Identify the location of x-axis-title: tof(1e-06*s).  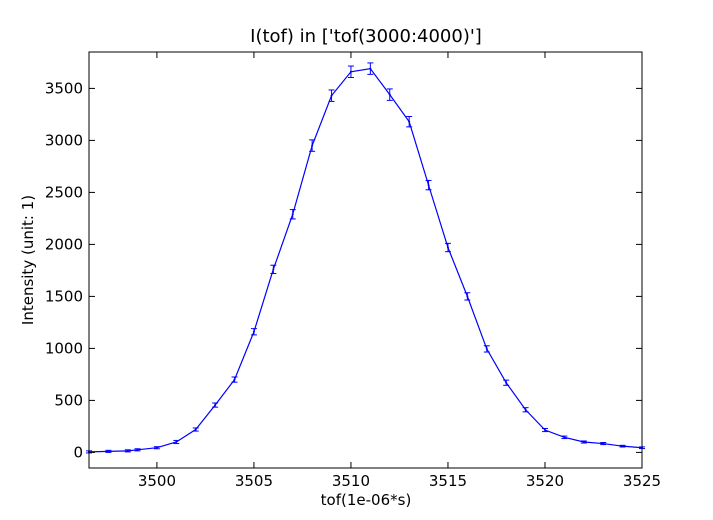
(366, 500).